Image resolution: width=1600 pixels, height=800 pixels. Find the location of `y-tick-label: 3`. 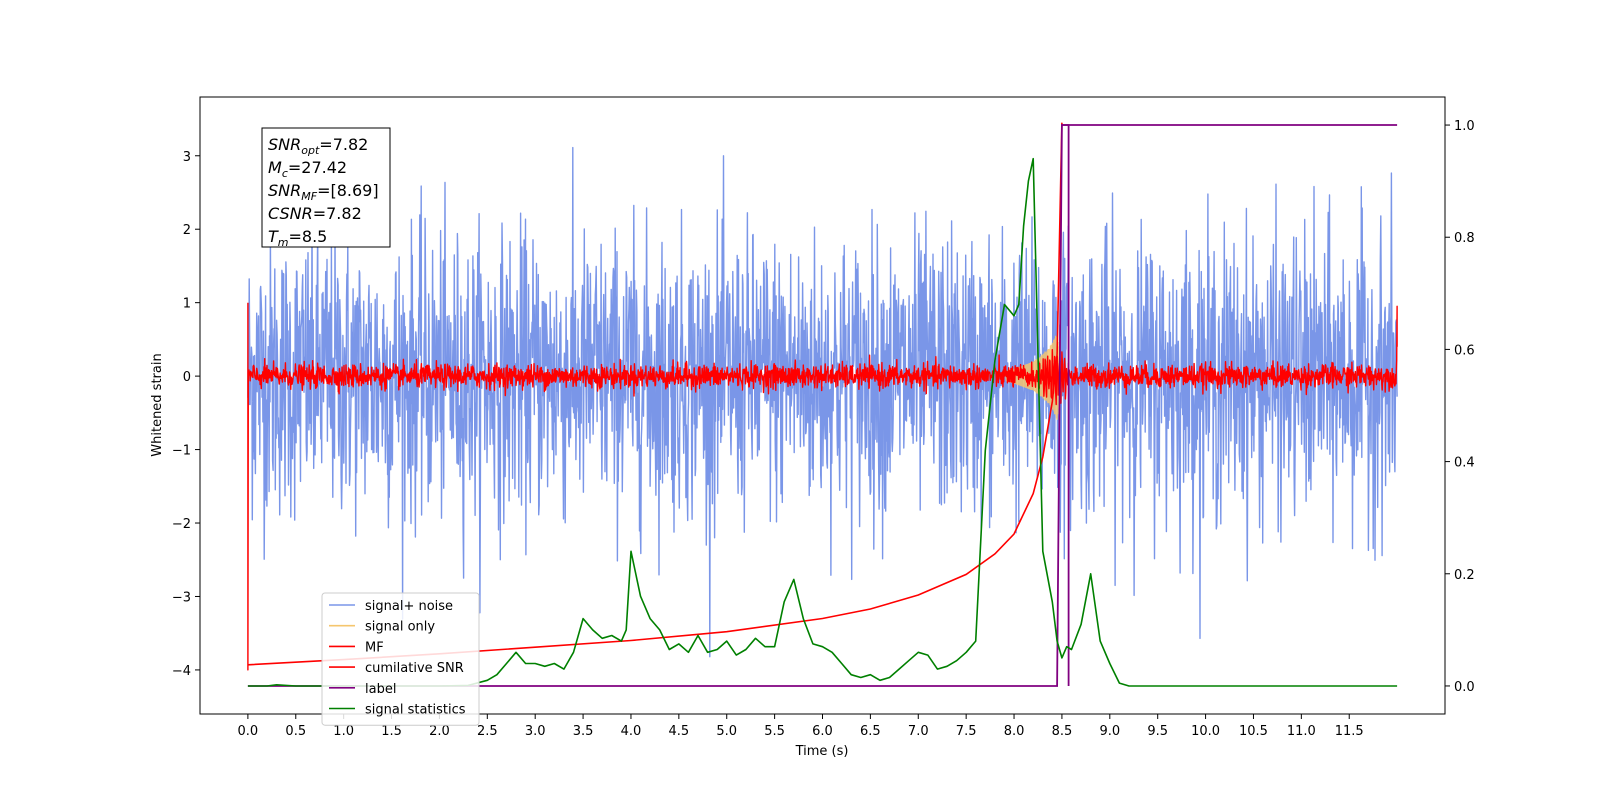

y-tick-label: 3 is located at coordinates (187, 157).